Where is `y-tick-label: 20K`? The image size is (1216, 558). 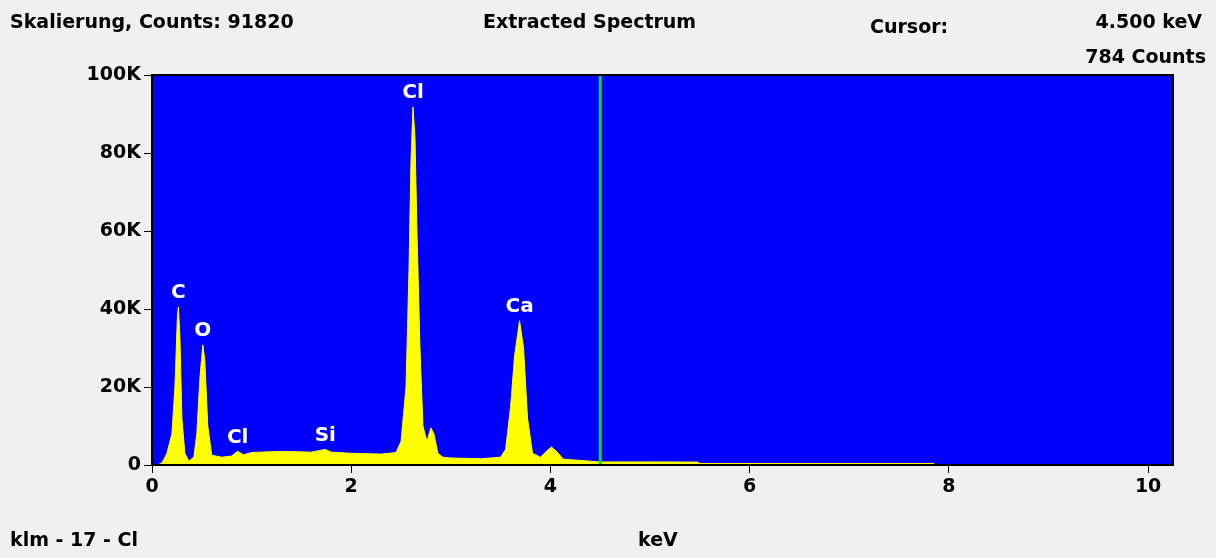
y-tick-label: 20K is located at coordinates (121, 384).